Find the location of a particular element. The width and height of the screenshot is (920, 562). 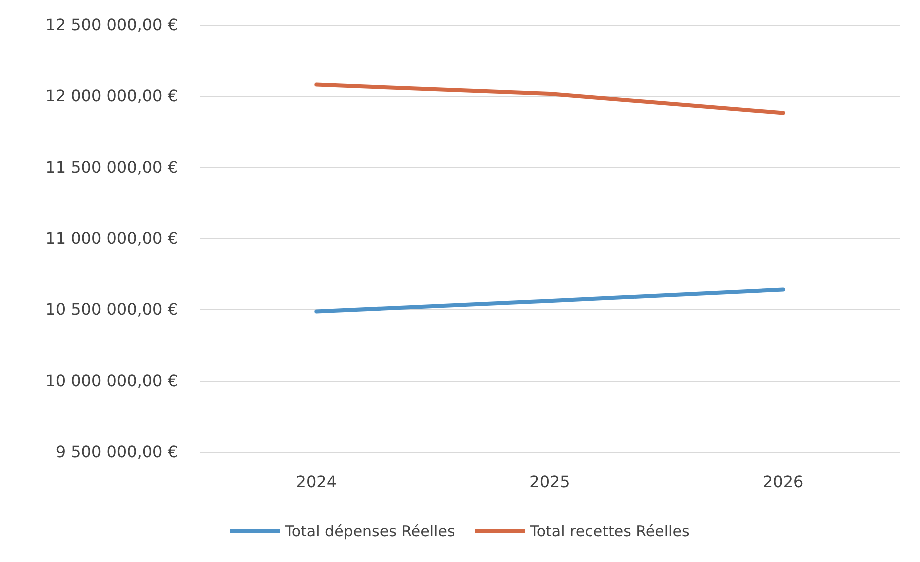

x-tick-label: 2024 is located at coordinates (317, 482).